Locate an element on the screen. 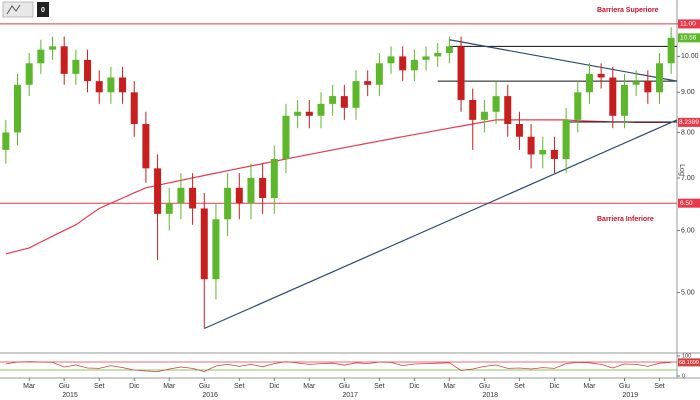 Image resolution: width=700 pixels, height=400 pixels. toolbar-icon is located at coordinates (13, 9).